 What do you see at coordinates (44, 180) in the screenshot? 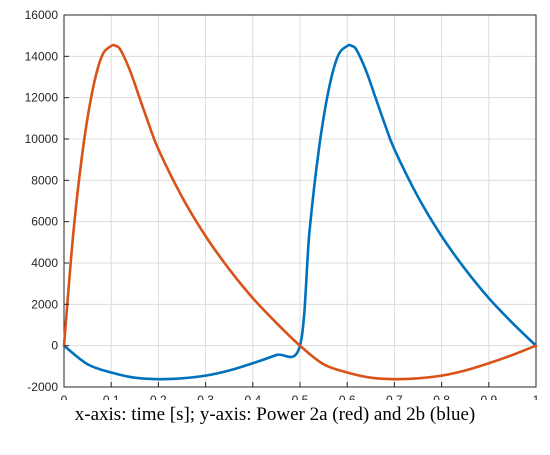
I see `y-tick-label: 8000` at bounding box center [44, 180].